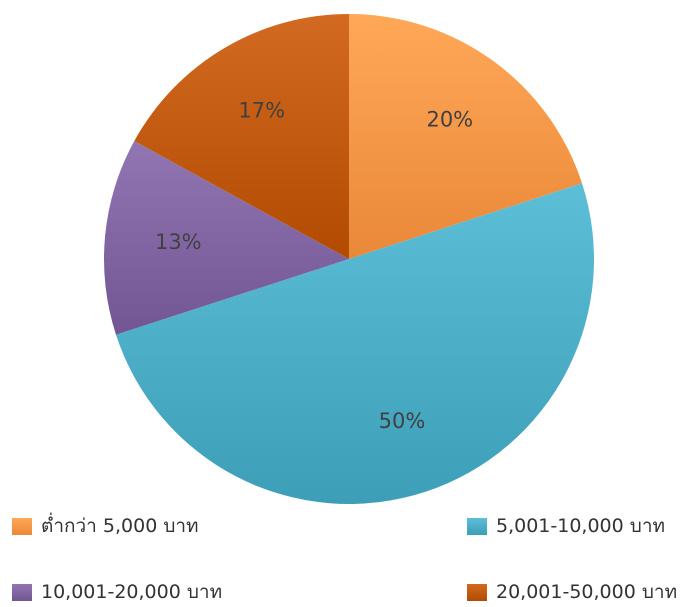 This screenshot has height=607, width=699. Describe the element at coordinates (449, 119) in the screenshot. I see `pie-data-label-0: 20%` at that location.